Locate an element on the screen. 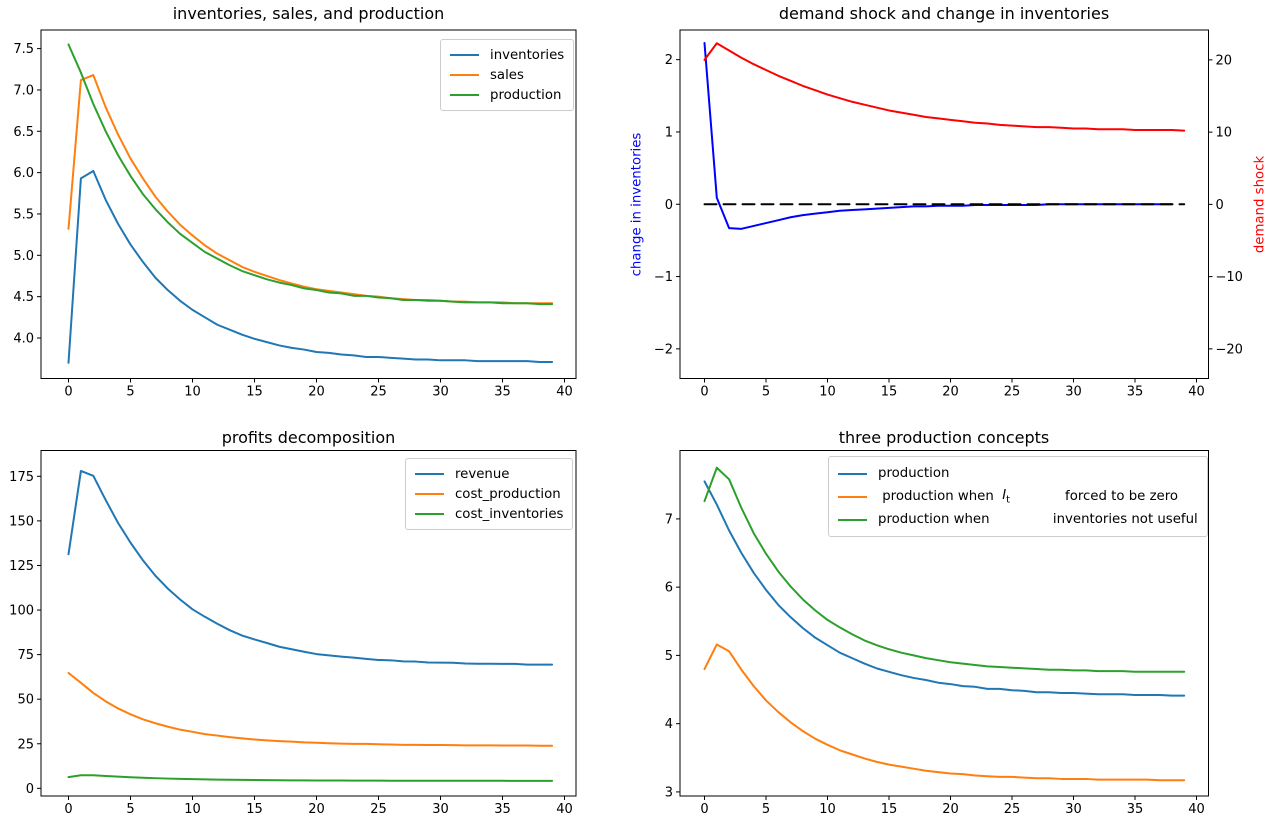 The width and height of the screenshot is (1277, 834). y-tick-label: 7.5 is located at coordinates (23, 49).